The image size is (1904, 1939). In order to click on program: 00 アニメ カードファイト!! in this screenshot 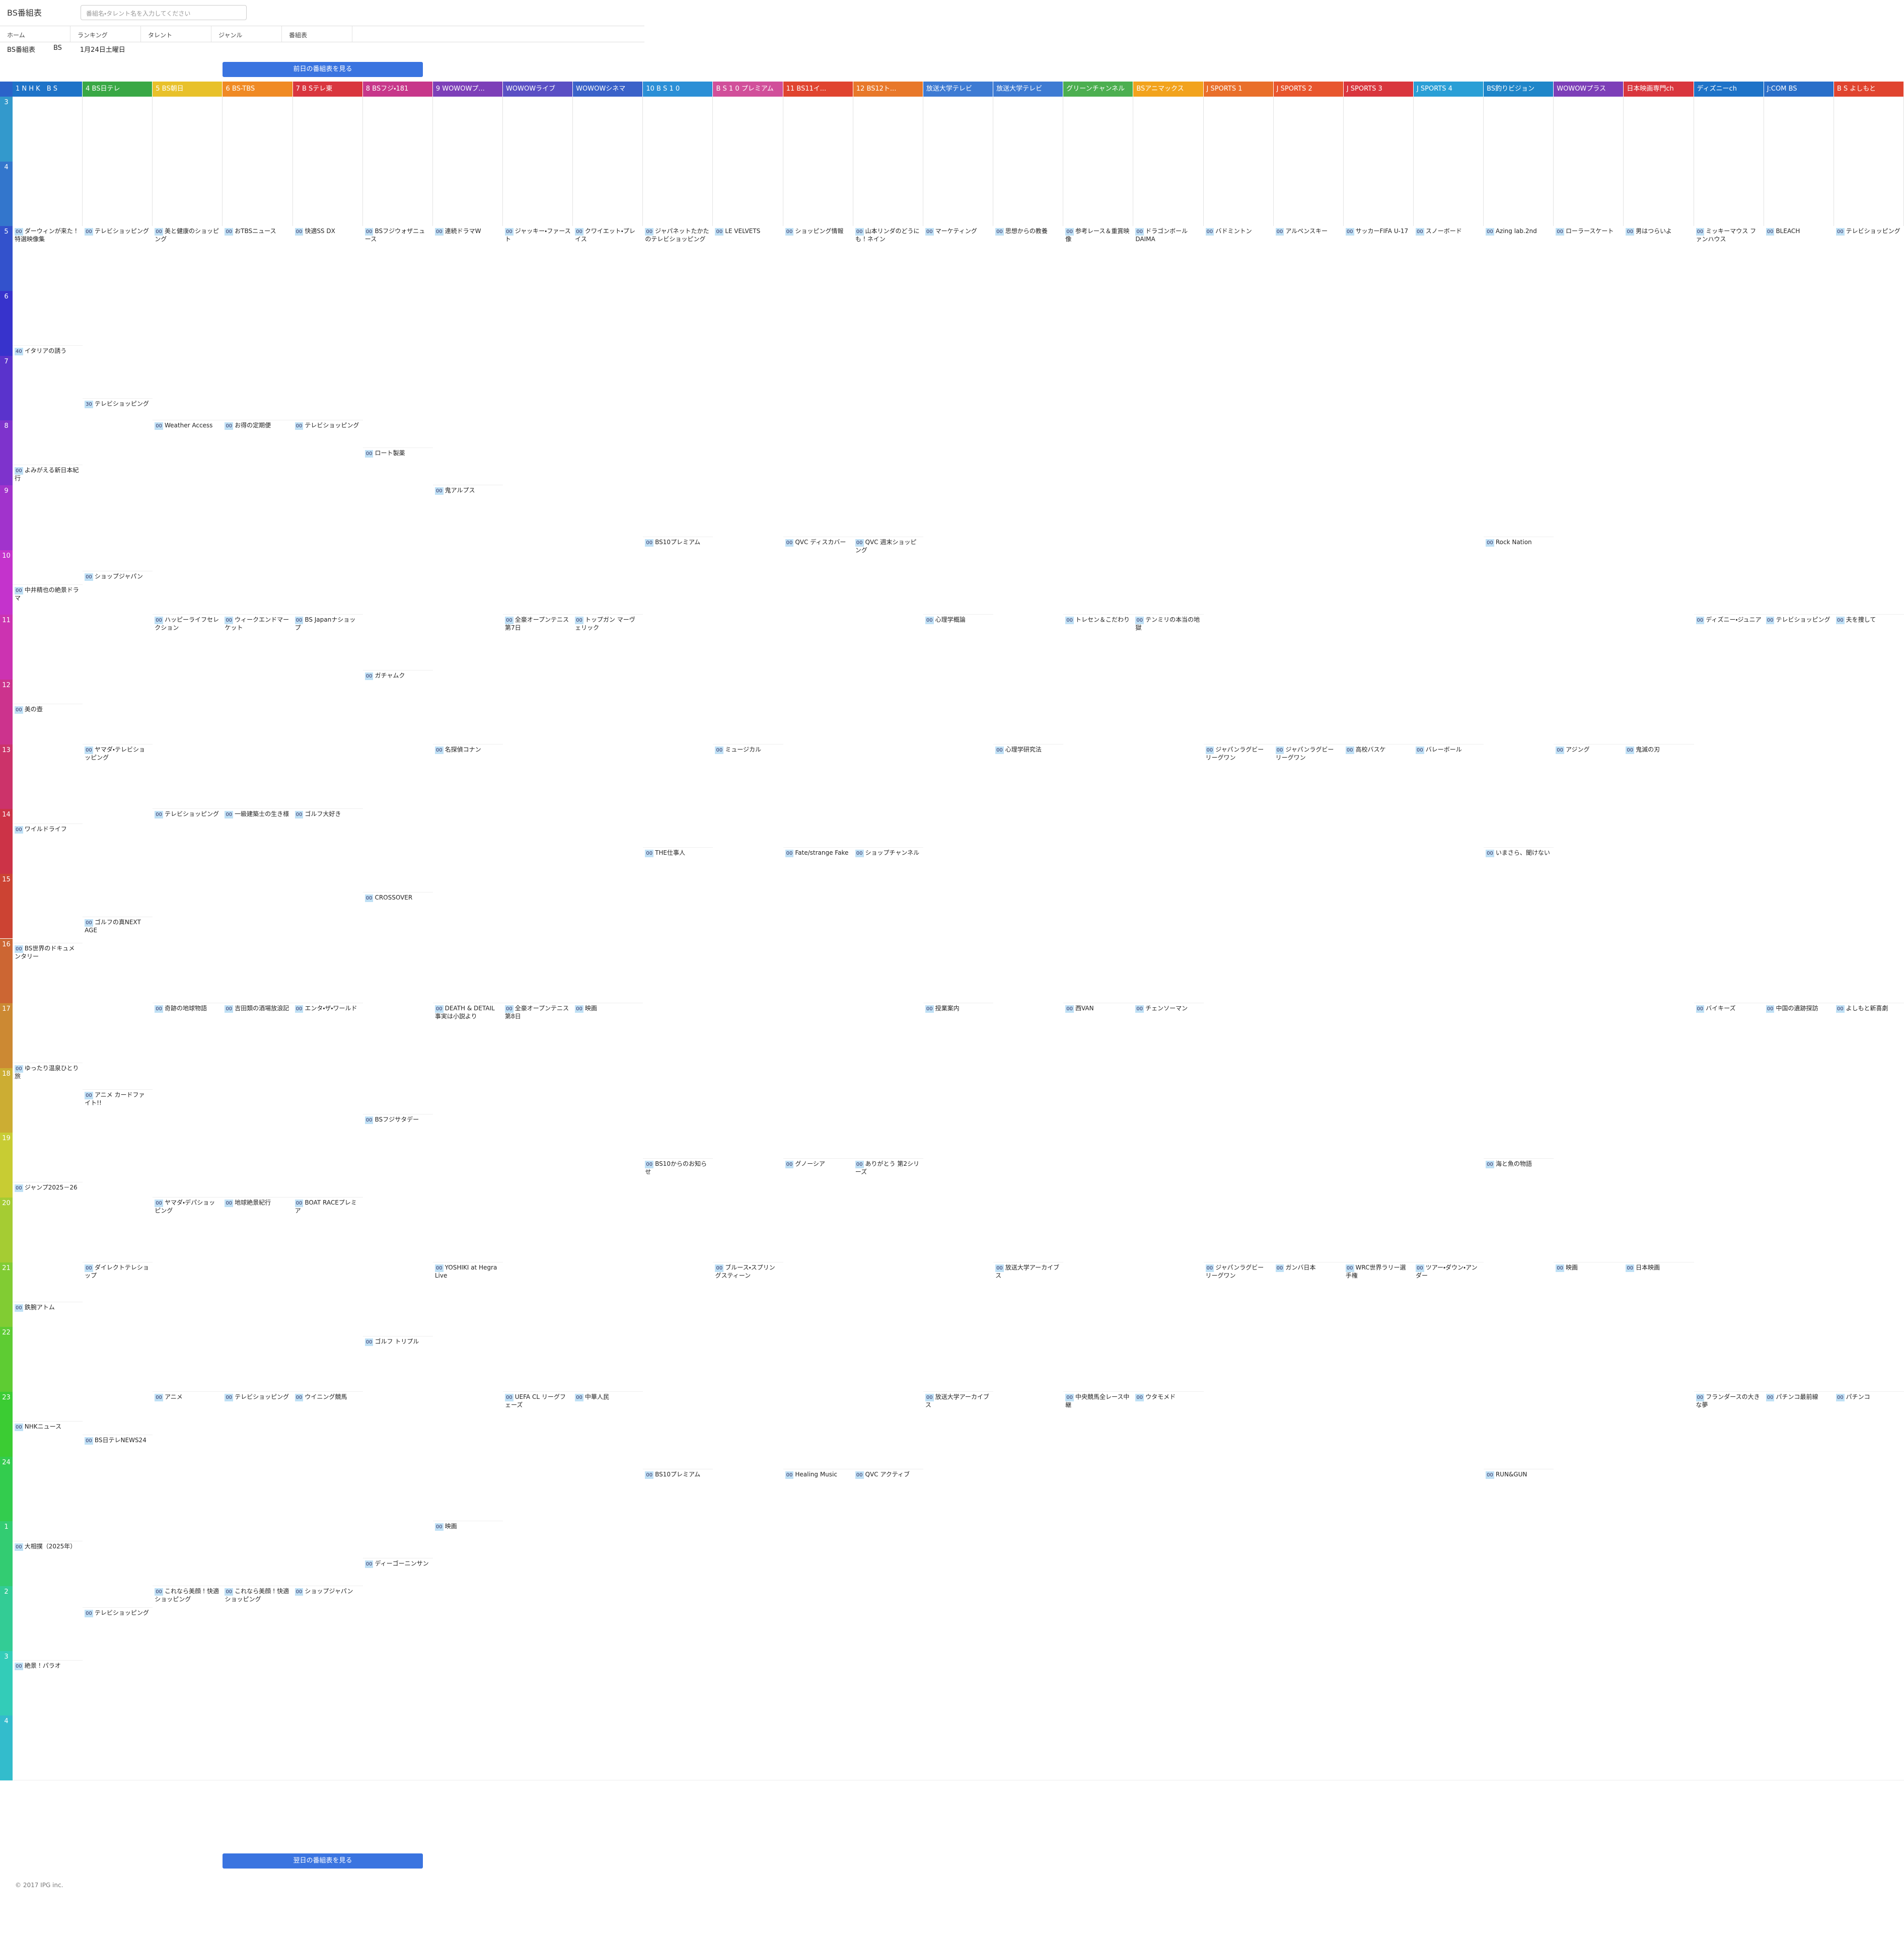, I will do `click(118, 1175)`.